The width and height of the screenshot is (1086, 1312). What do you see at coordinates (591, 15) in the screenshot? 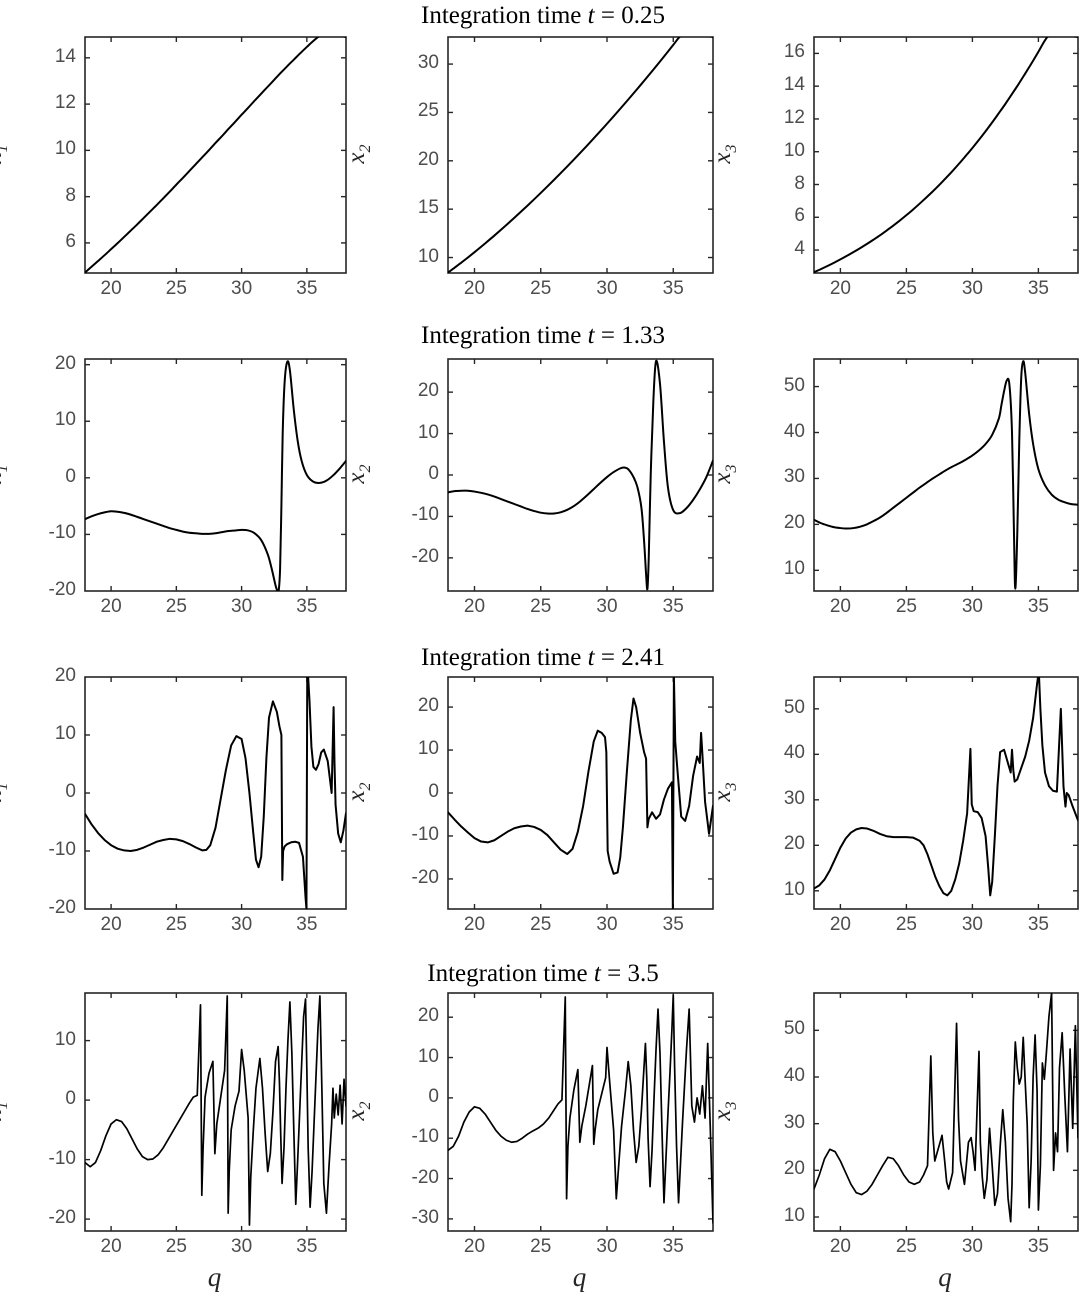
I see `title-variable-t: t` at bounding box center [591, 15].